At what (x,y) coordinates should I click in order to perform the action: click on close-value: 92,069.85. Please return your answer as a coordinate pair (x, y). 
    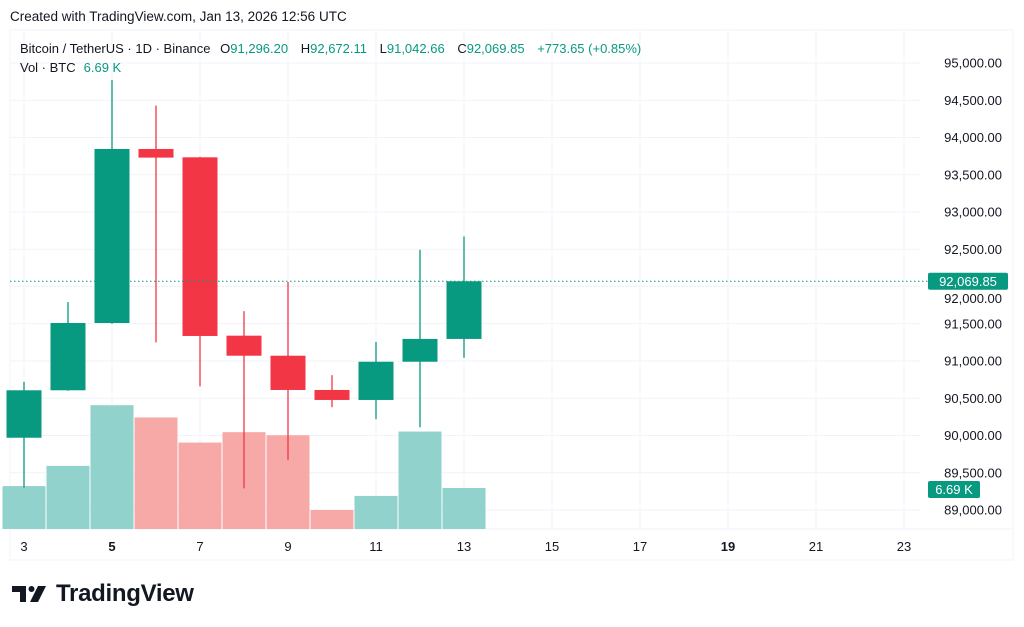
    Looking at the image, I should click on (495, 48).